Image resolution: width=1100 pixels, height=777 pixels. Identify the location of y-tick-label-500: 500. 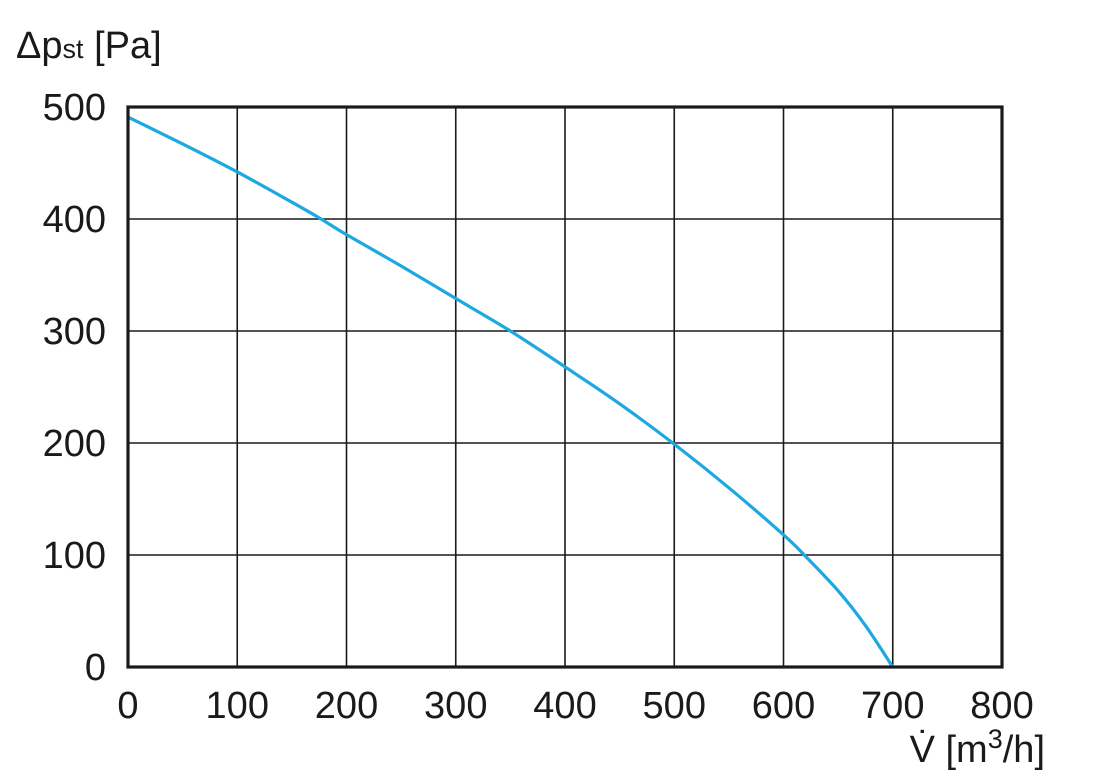
(74, 108).